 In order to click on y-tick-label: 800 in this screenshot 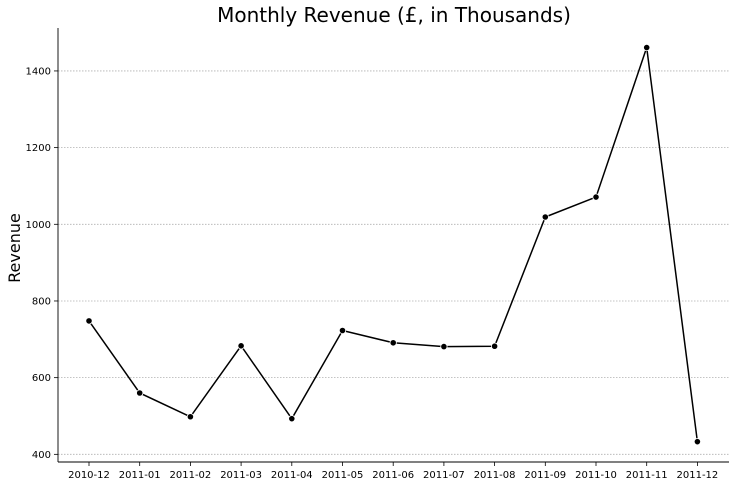, I will do `click(41, 301)`.